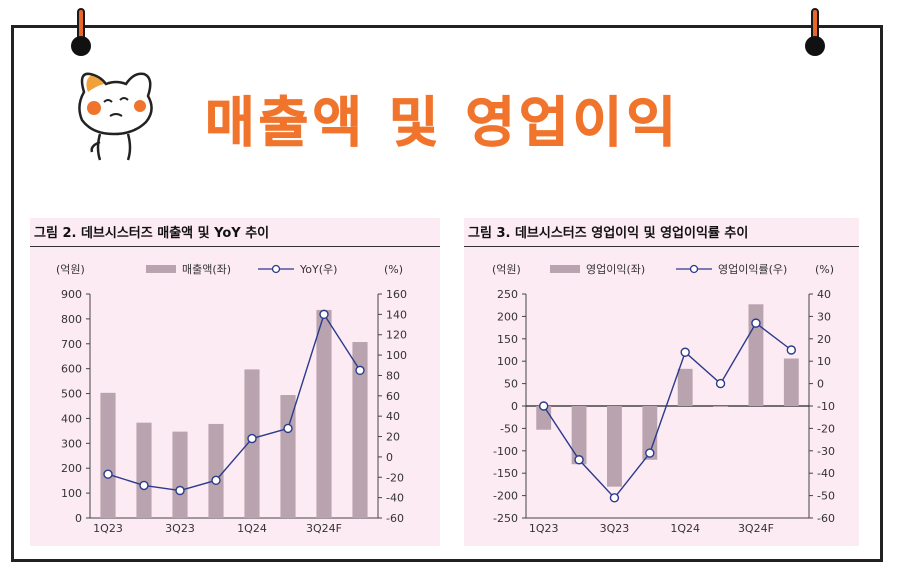 The width and height of the screenshot is (898, 579). What do you see at coordinates (71, 369) in the screenshot?
I see `left-tick-label: 600` at bounding box center [71, 369].